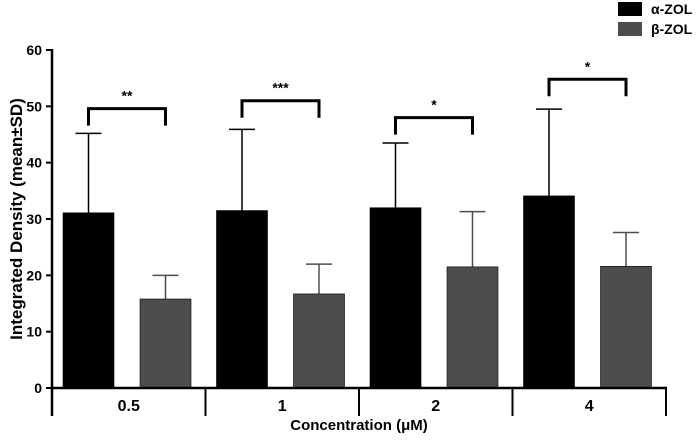  What do you see at coordinates (34, 275) in the screenshot?
I see `y-tick-label: 20` at bounding box center [34, 275].